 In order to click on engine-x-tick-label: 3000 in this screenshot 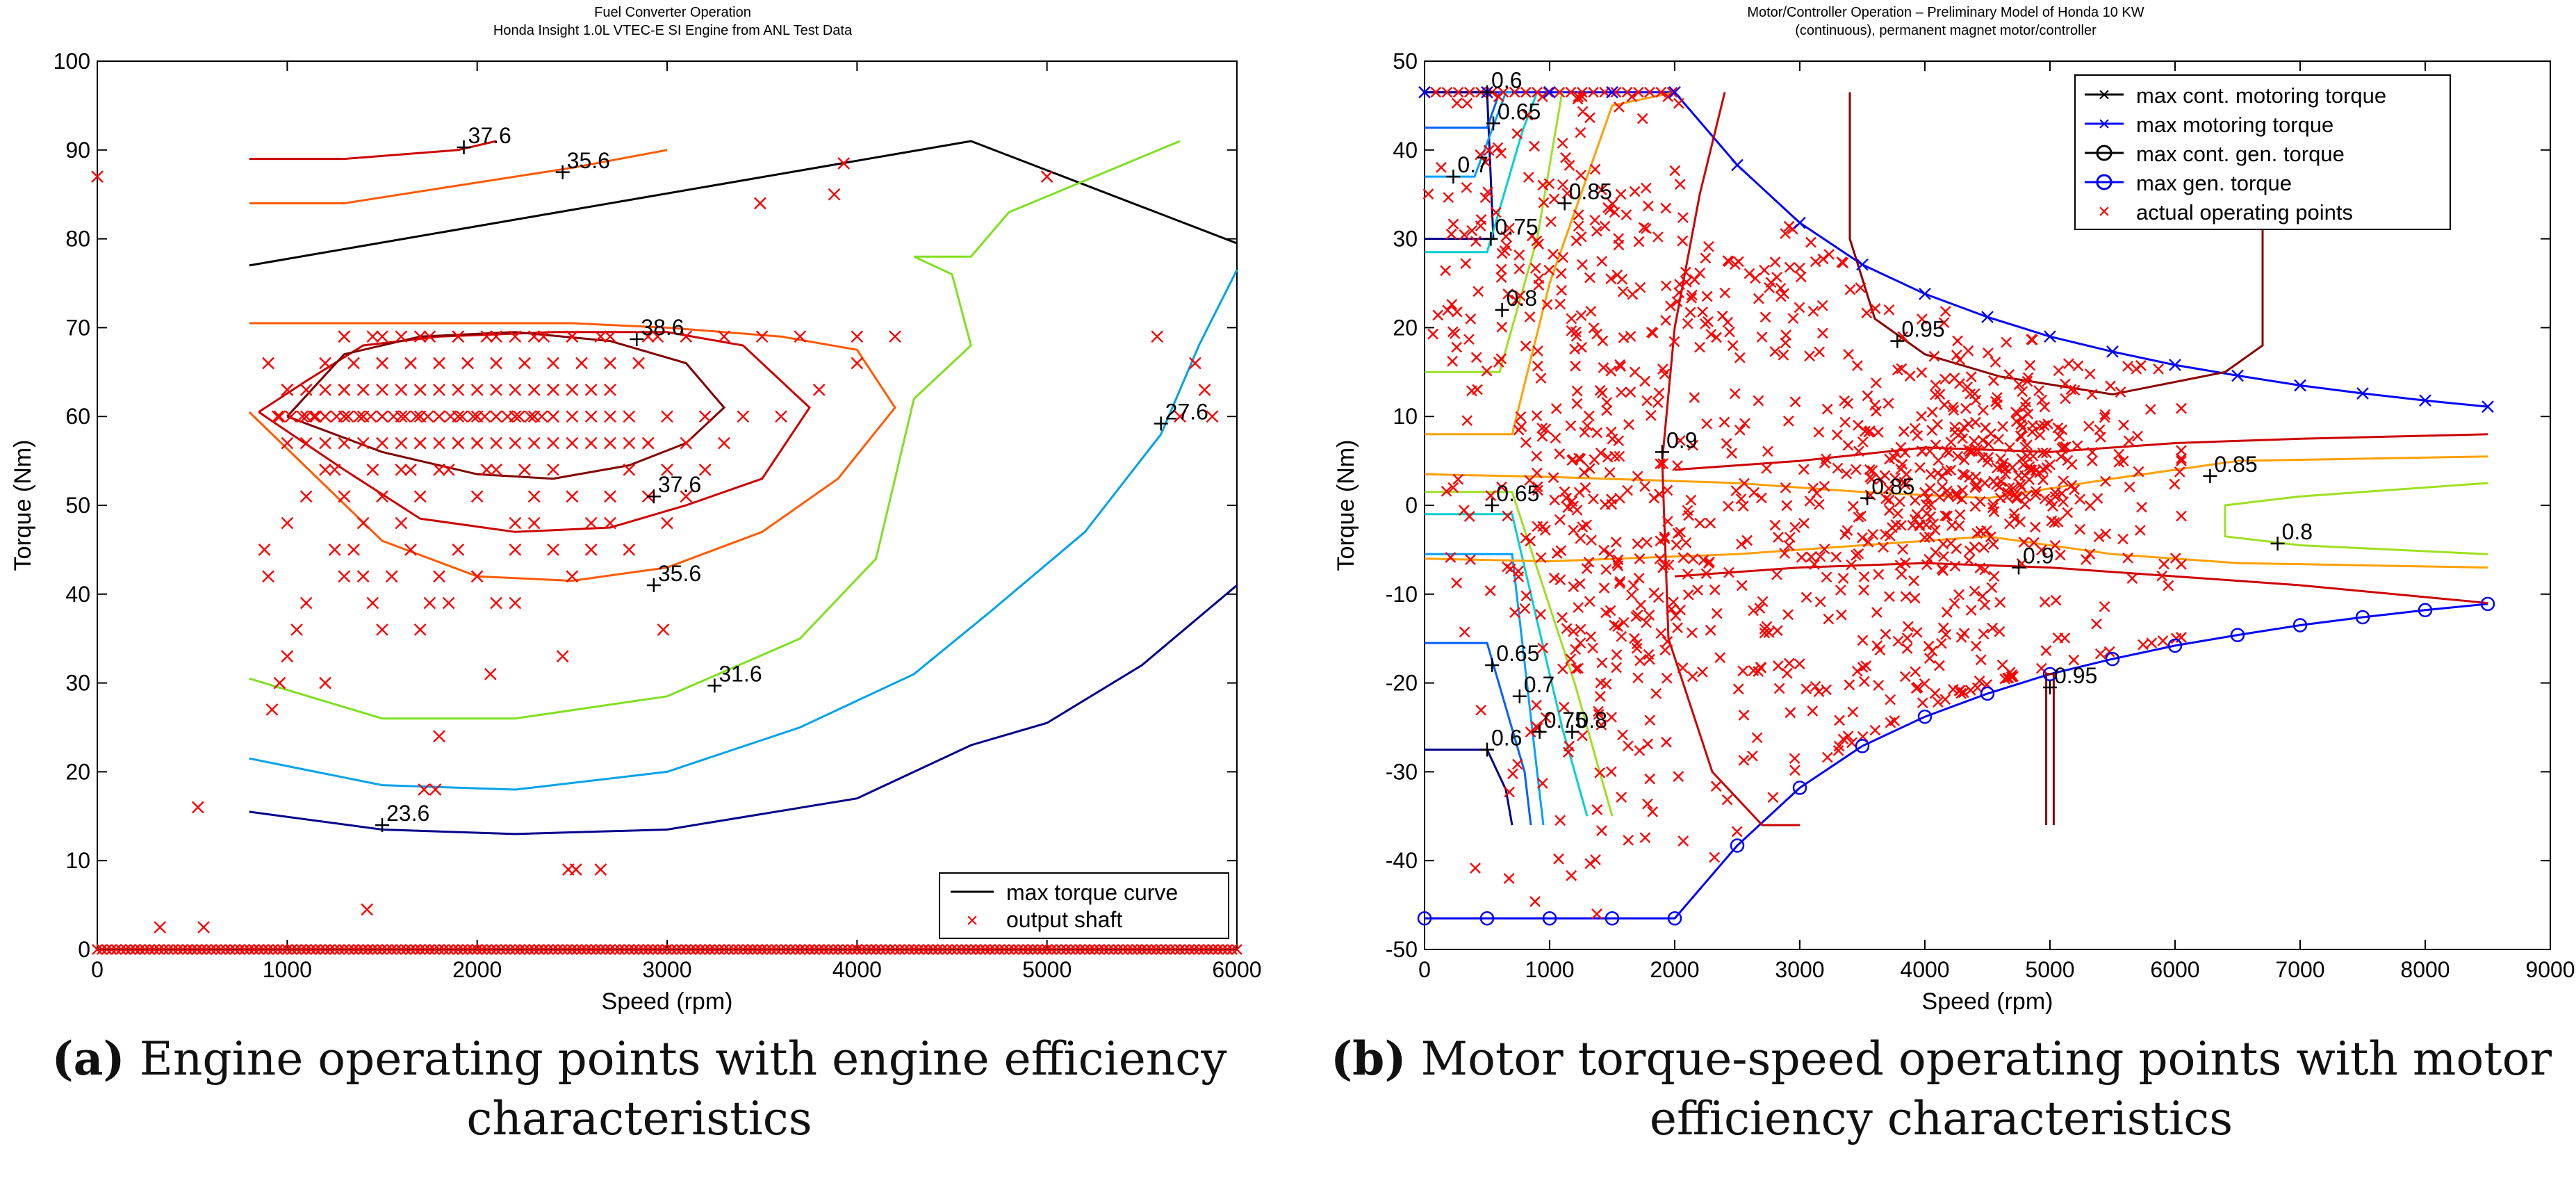, I will do `click(666, 969)`.